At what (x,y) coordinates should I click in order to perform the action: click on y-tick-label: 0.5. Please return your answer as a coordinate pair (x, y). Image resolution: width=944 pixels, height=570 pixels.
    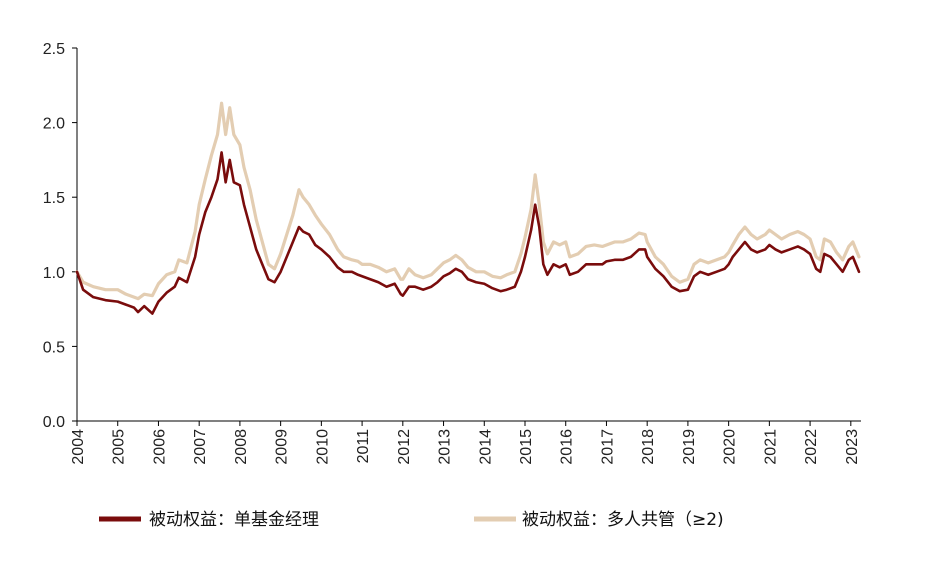
    Looking at the image, I should click on (54, 347).